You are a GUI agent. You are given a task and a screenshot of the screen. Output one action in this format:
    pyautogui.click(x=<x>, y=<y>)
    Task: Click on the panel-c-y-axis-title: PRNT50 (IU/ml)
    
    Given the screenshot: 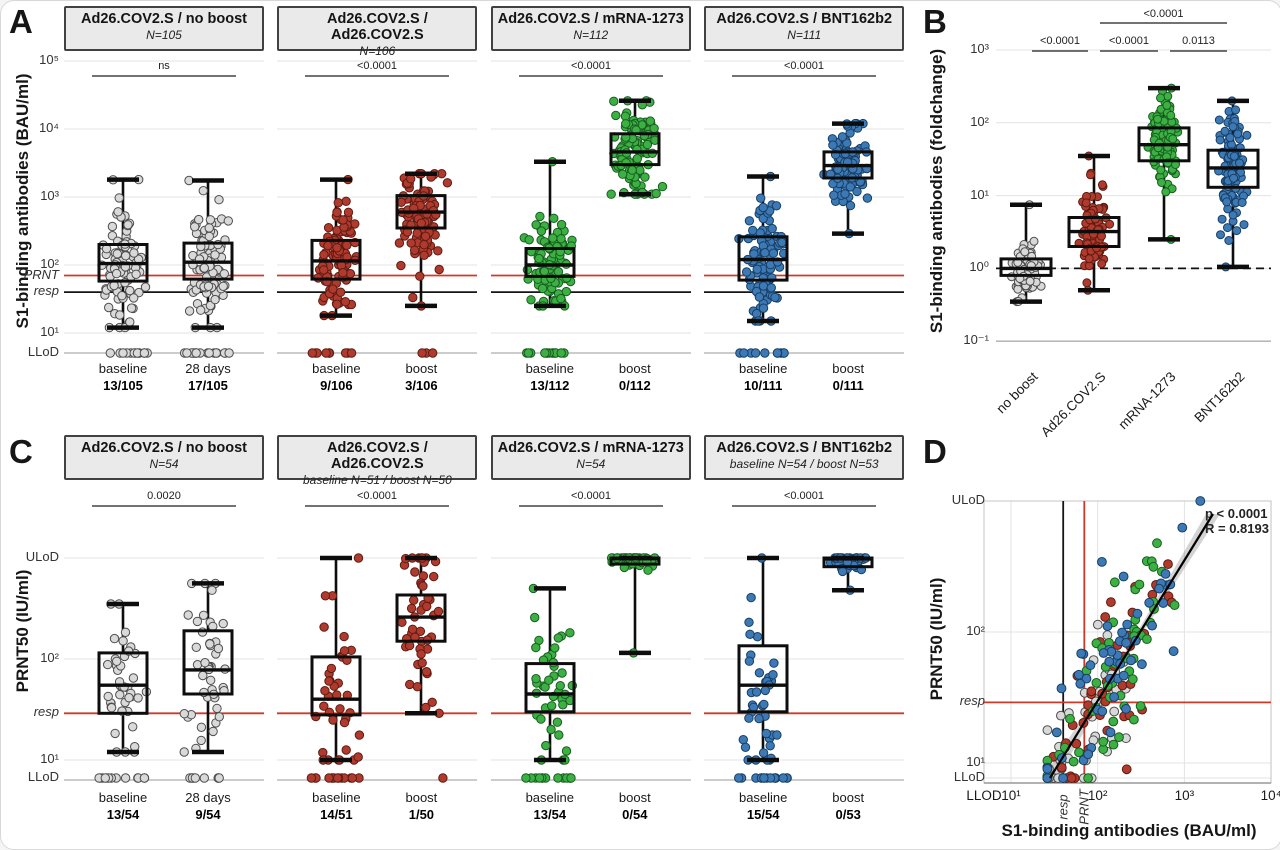 What is the action you would take?
    pyautogui.click(x=22, y=631)
    